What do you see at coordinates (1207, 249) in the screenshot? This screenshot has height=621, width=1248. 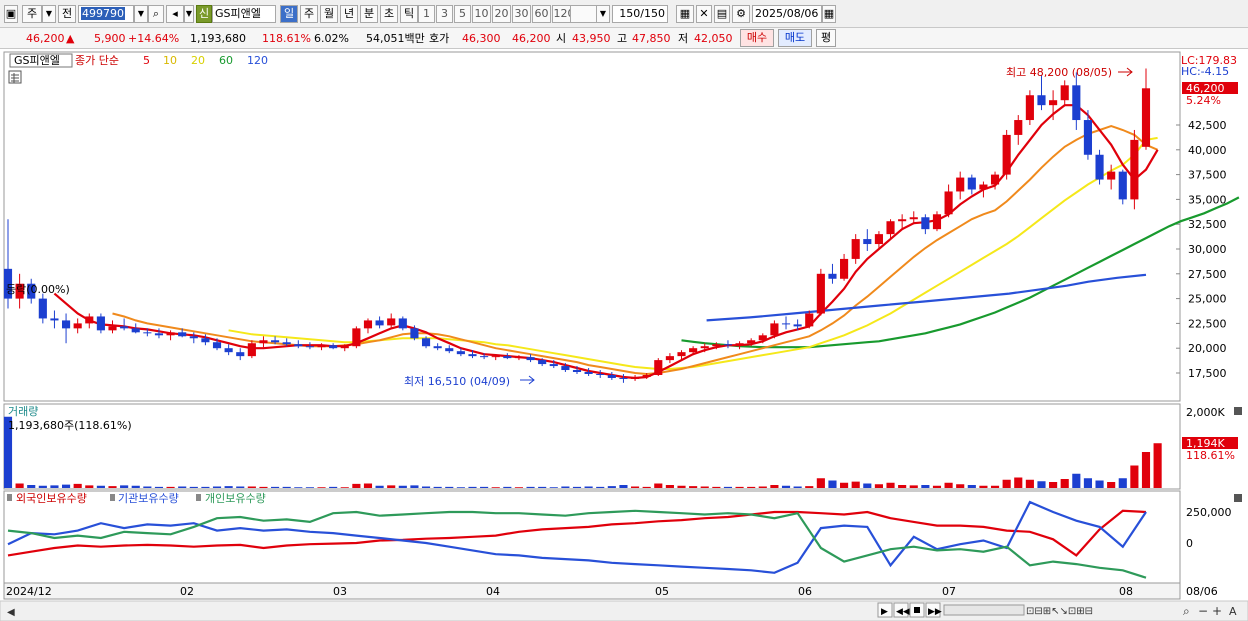 I see `price-ytick-label: 30,000` at bounding box center [1207, 249].